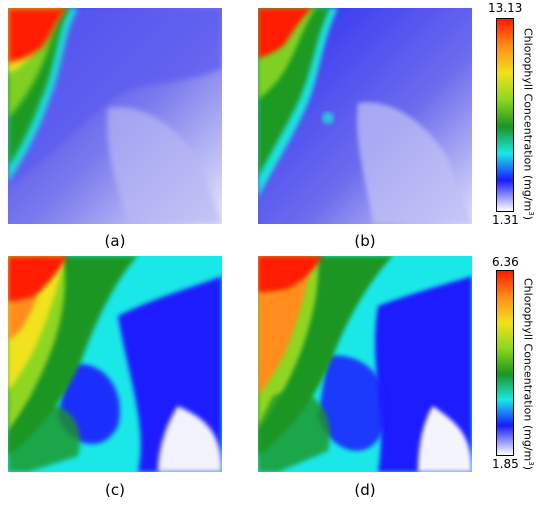 The height and width of the screenshot is (508, 550). What do you see at coordinates (528, 374) in the screenshot?
I see `colorbar-bottom-title: Chlorophyll Concentration (mg/m3)` at bounding box center [528, 374].